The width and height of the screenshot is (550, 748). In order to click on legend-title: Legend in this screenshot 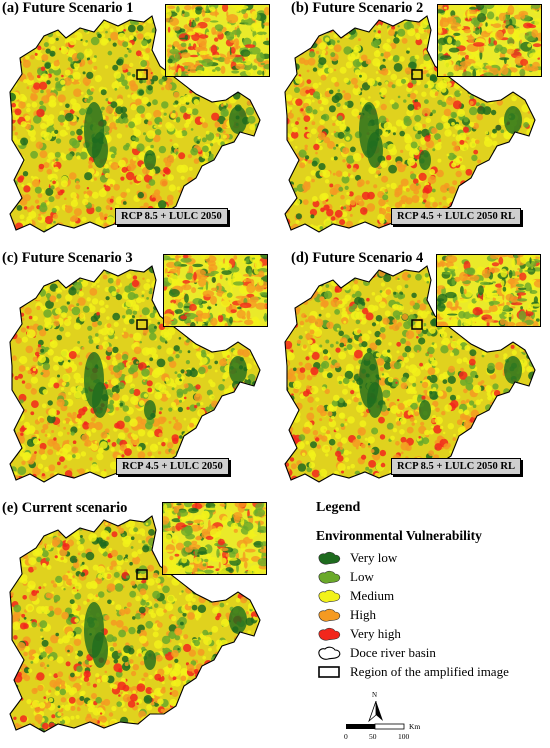, I will do `click(338, 507)`.